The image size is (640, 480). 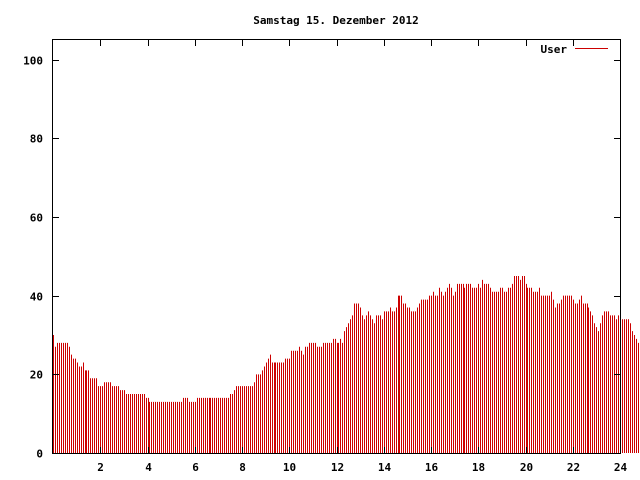 What do you see at coordinates (573, 467) in the screenshot?
I see `x-tick-label: 22` at bounding box center [573, 467].